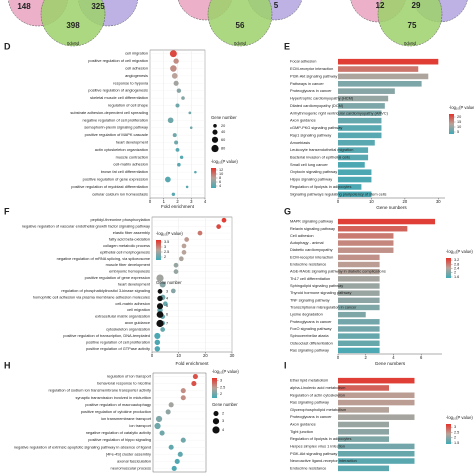 The image size is (474, 474). Describe the element at coordinates (316, 285) in the screenshot. I see `category-label: Sphingolipid signaling pathway` at that location.